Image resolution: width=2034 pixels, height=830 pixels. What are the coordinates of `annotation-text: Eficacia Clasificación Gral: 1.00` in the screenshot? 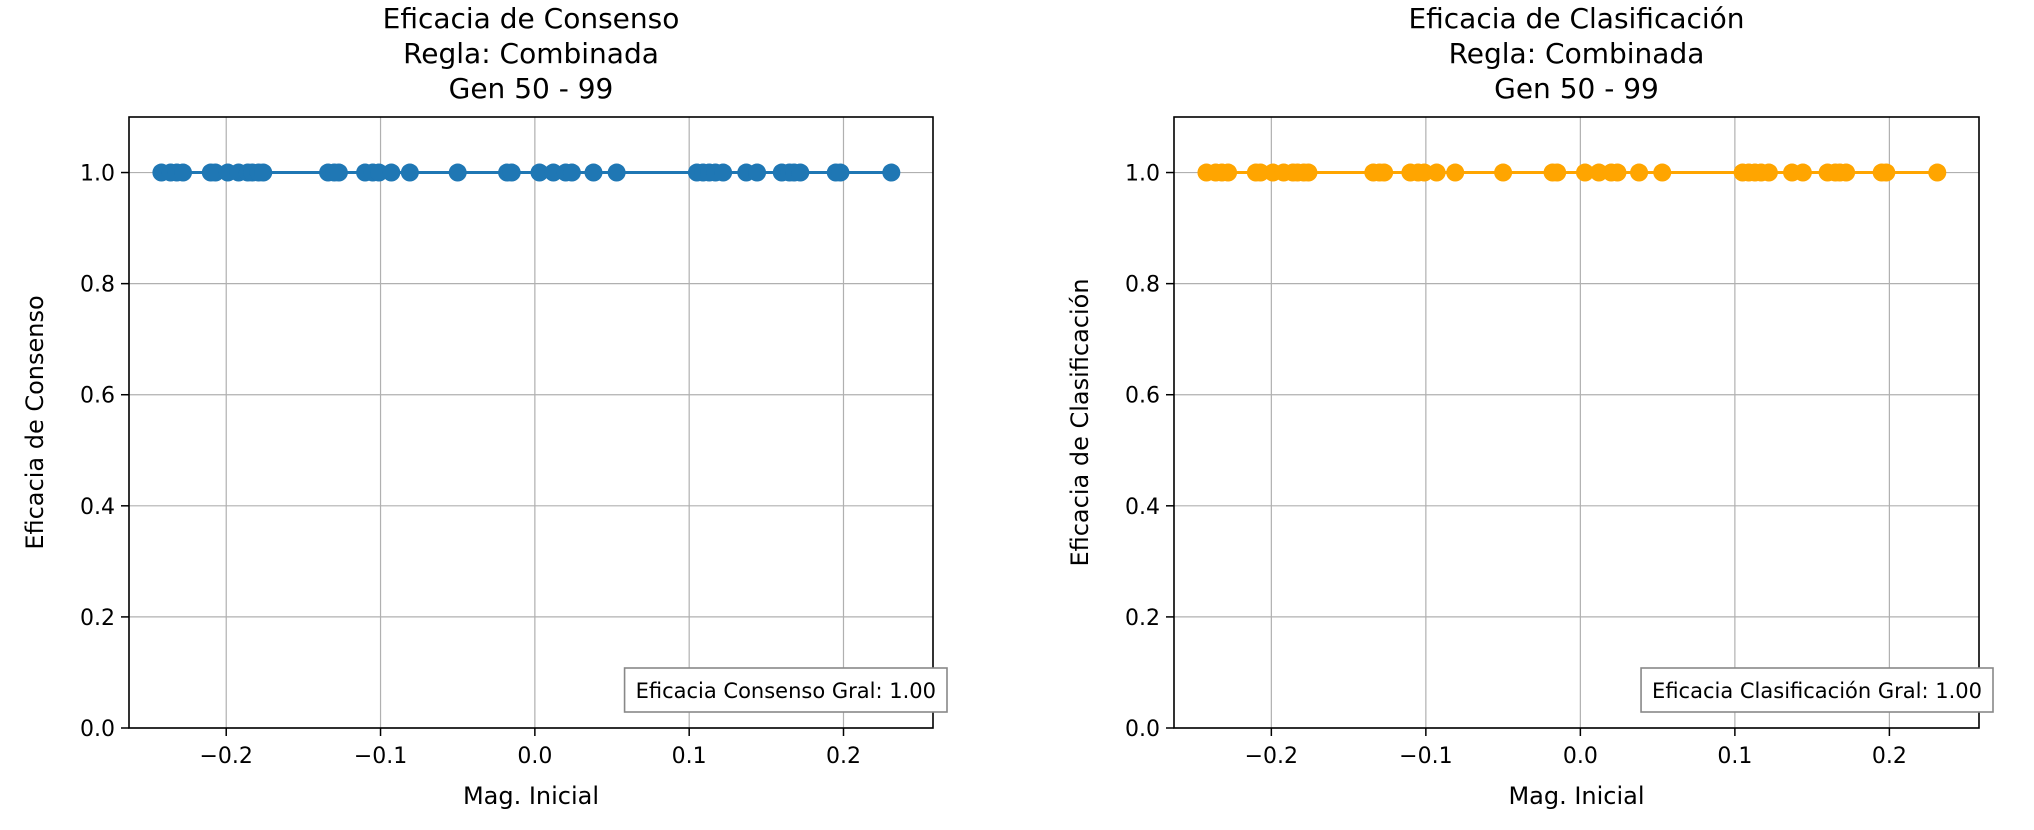 It's located at (1817, 691).